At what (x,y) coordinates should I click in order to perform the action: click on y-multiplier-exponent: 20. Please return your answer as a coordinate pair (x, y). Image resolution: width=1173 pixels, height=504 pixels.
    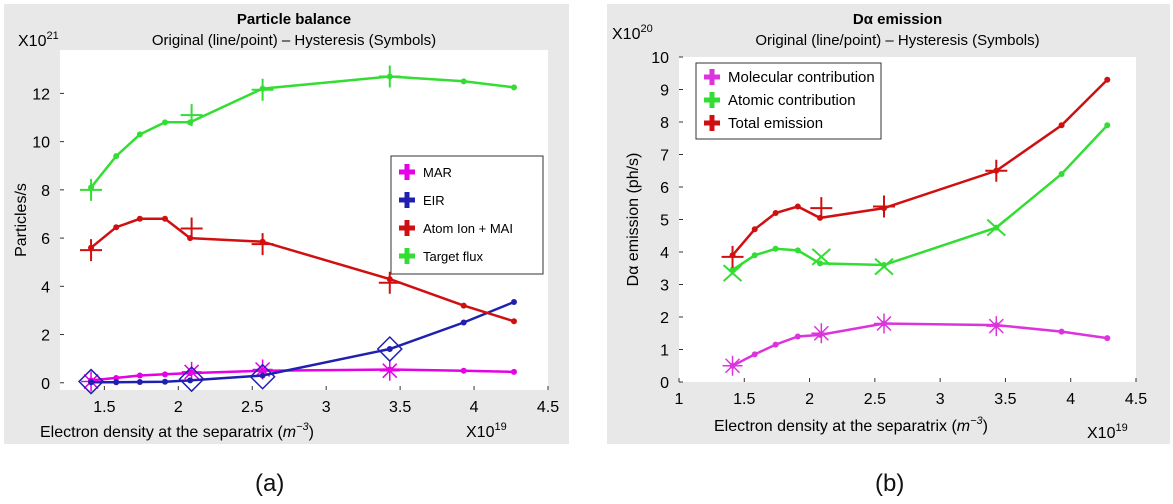
    Looking at the image, I should click on (646, 29).